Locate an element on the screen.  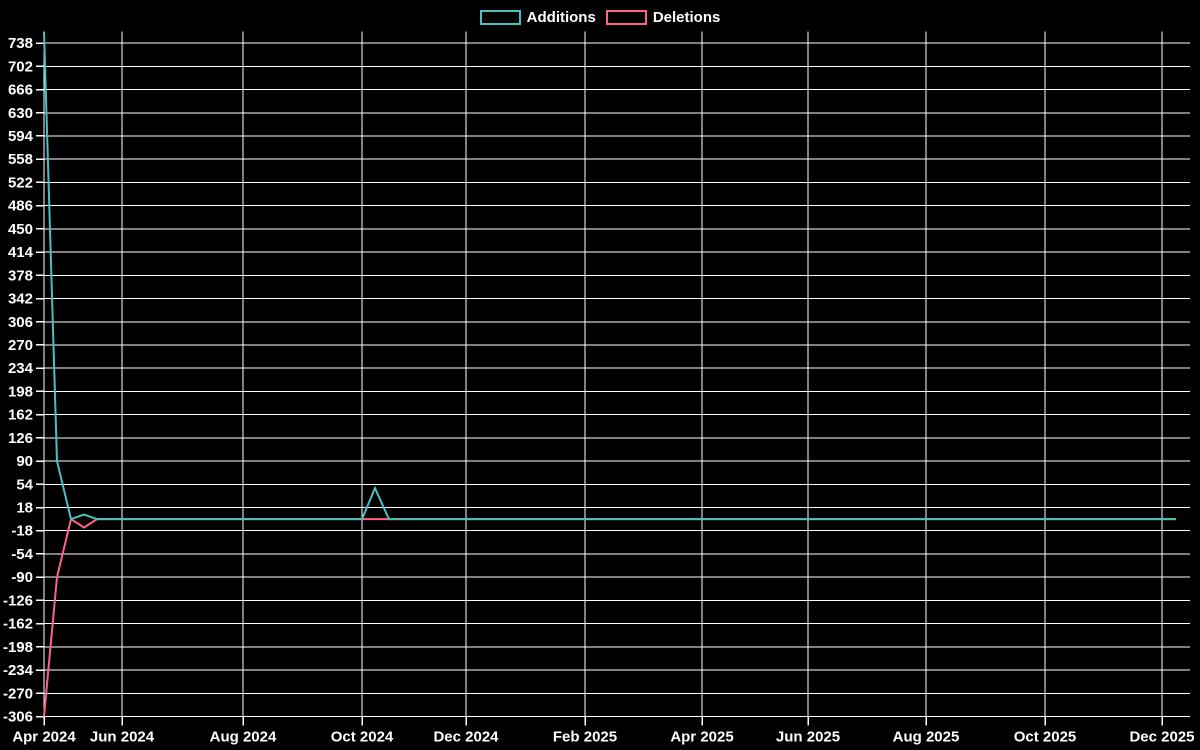
x-tick-label: Jun 2025 is located at coordinates (808, 737).